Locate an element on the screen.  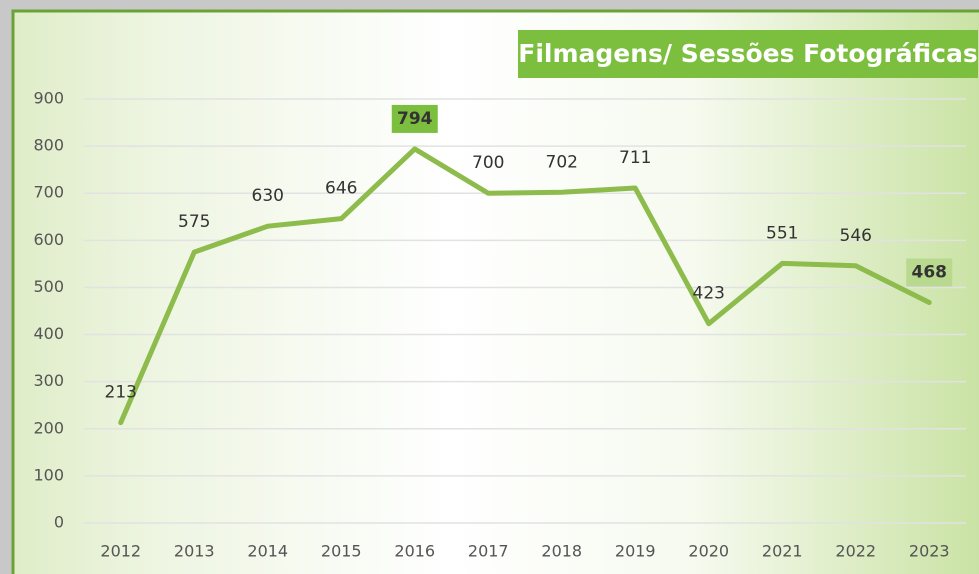
x-tick-label: 2022 is located at coordinates (855, 551).